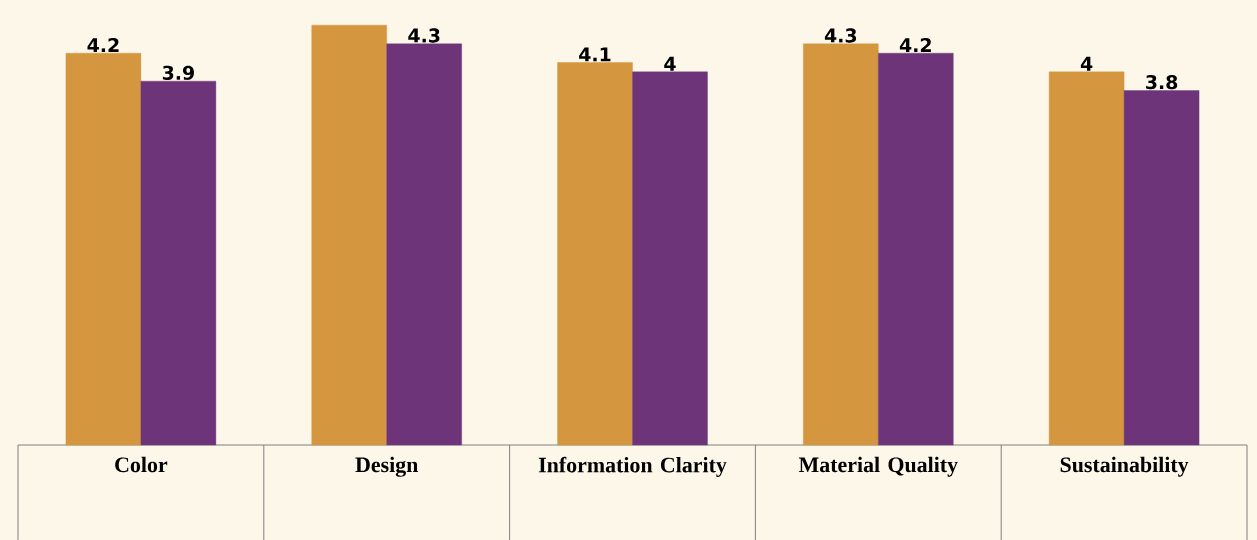 The image size is (1257, 540). I want to click on data-label: 3.8, so click(1162, 82).